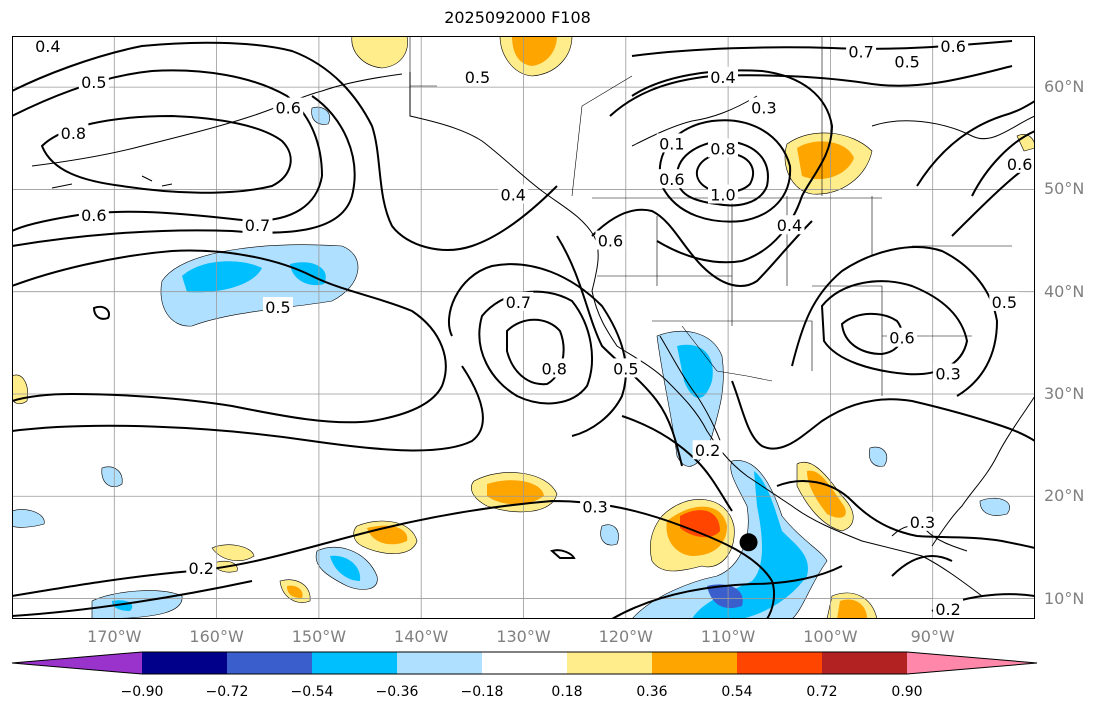 Image resolution: width=1105 pixels, height=712 pixels. Describe the element at coordinates (259, 285) in the screenshot. I see `negative-anomaly-north-pacific` at that location.